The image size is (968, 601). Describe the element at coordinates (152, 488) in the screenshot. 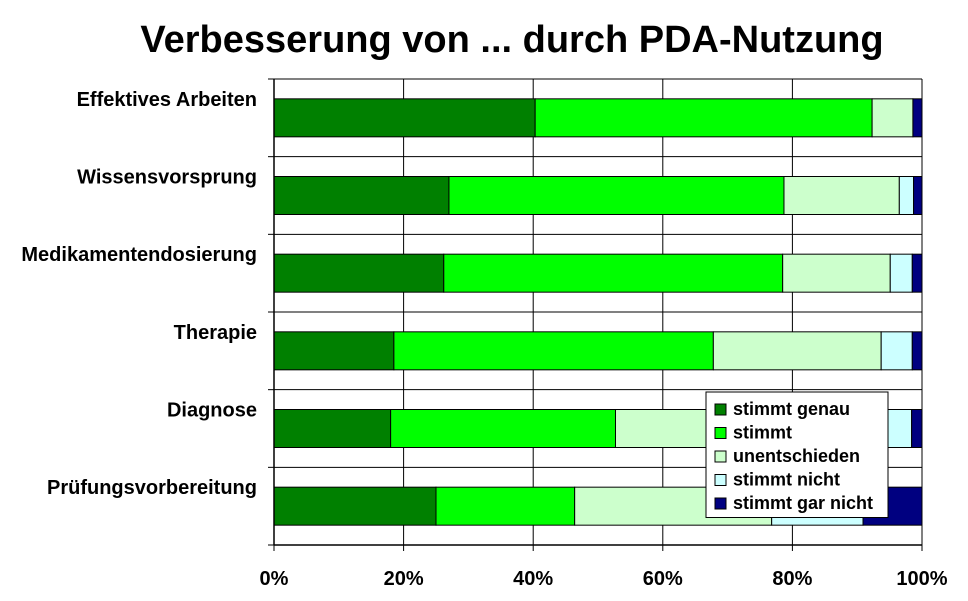

I see `category-label: Prüfungsvorbereitung` at that location.